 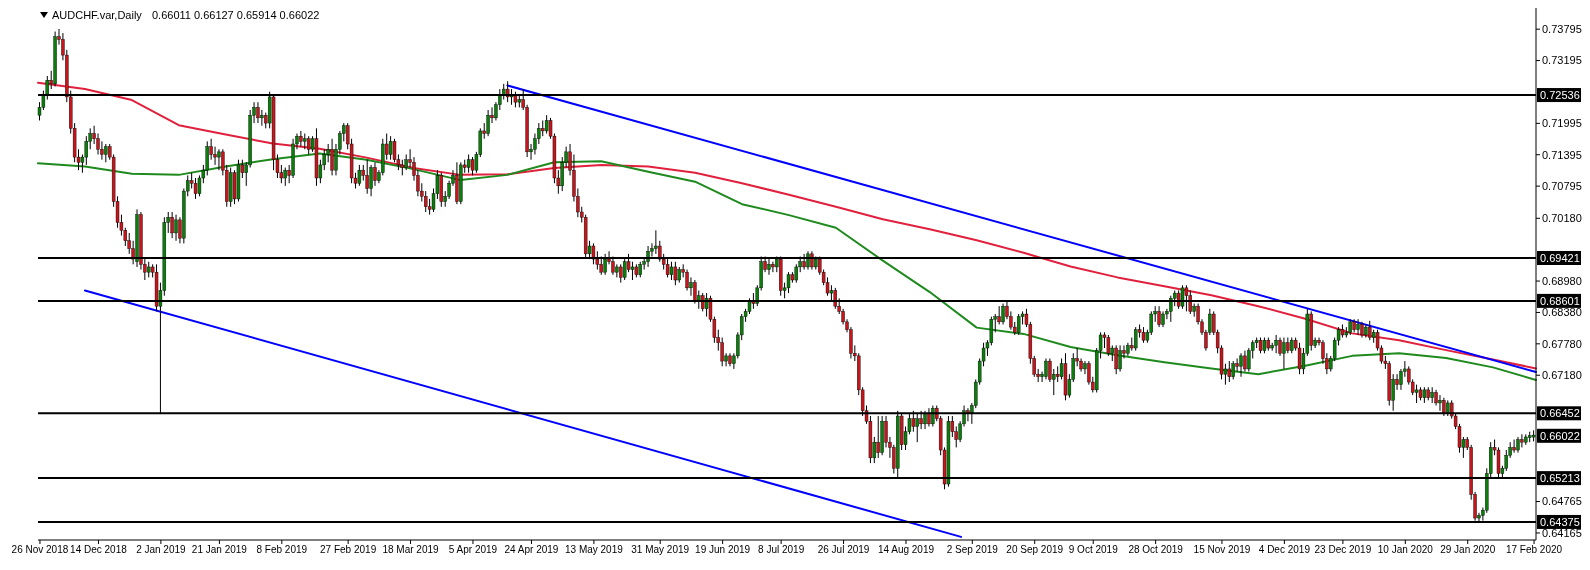 What do you see at coordinates (1562, 312) in the screenshot?
I see `y-tick-label: 0.68380` at bounding box center [1562, 312].